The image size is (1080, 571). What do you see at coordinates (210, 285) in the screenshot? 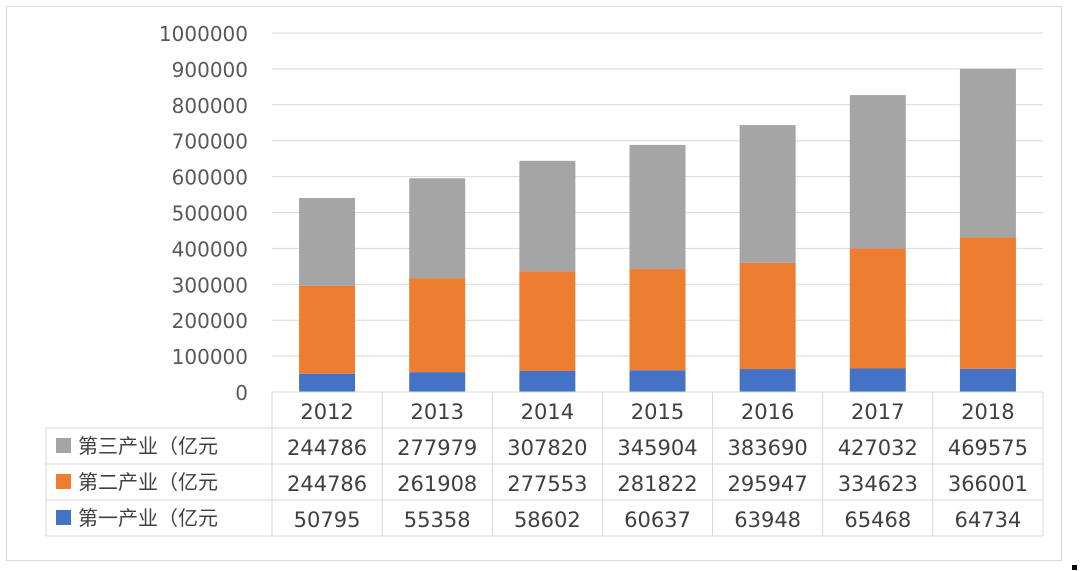
I see `y-tick-label: 300000` at bounding box center [210, 285].